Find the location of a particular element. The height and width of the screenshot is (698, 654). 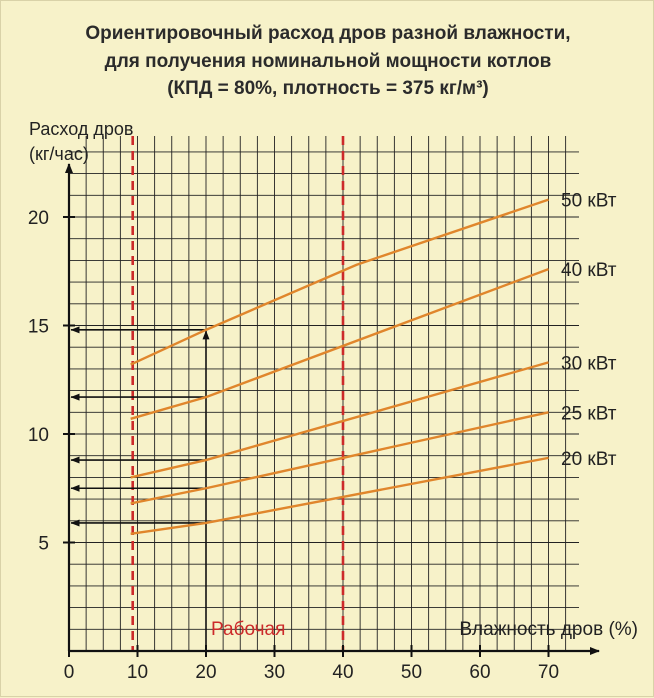

series-label: 40 кВт is located at coordinates (589, 270).